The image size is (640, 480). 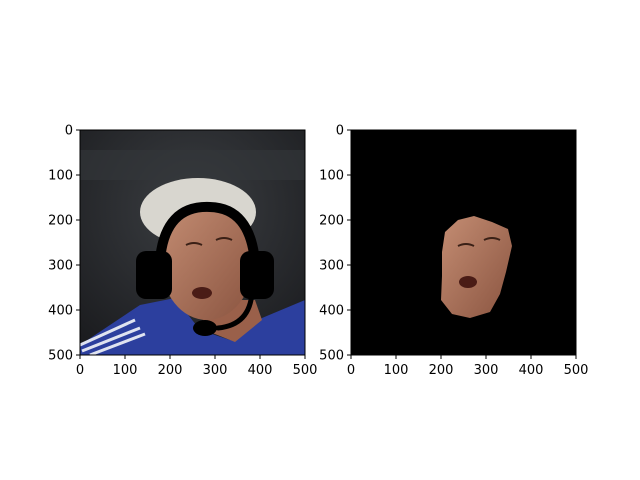 What do you see at coordinates (192, 165) in the screenshot?
I see `background-blur-band` at bounding box center [192, 165].